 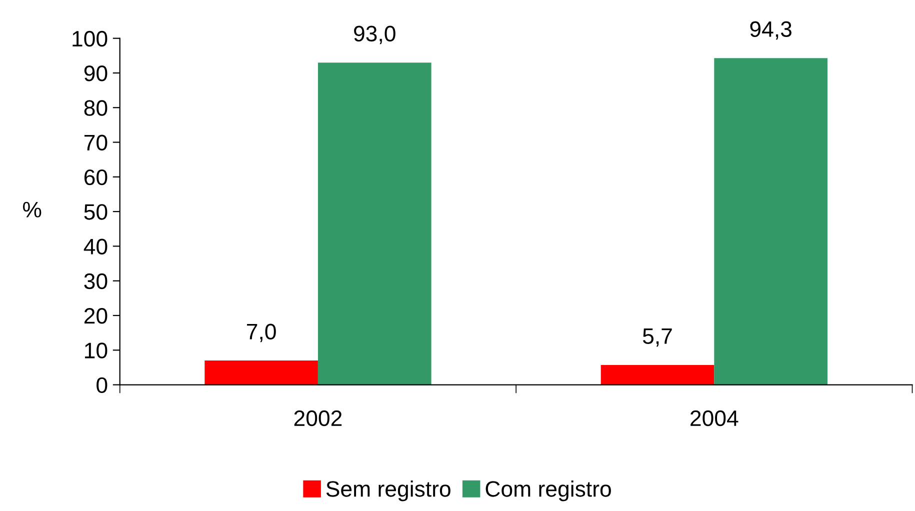 I want to click on x-tick-label: 2004, so click(x=714, y=418).